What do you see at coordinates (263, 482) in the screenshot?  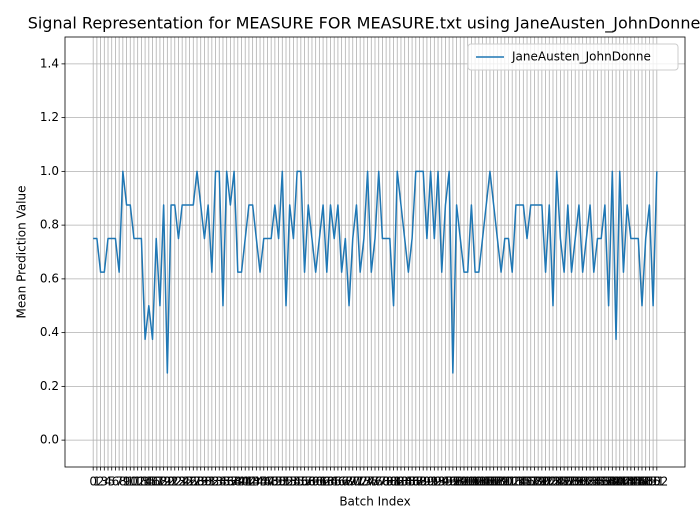 I see `x-tick-label: 46` at bounding box center [263, 482].